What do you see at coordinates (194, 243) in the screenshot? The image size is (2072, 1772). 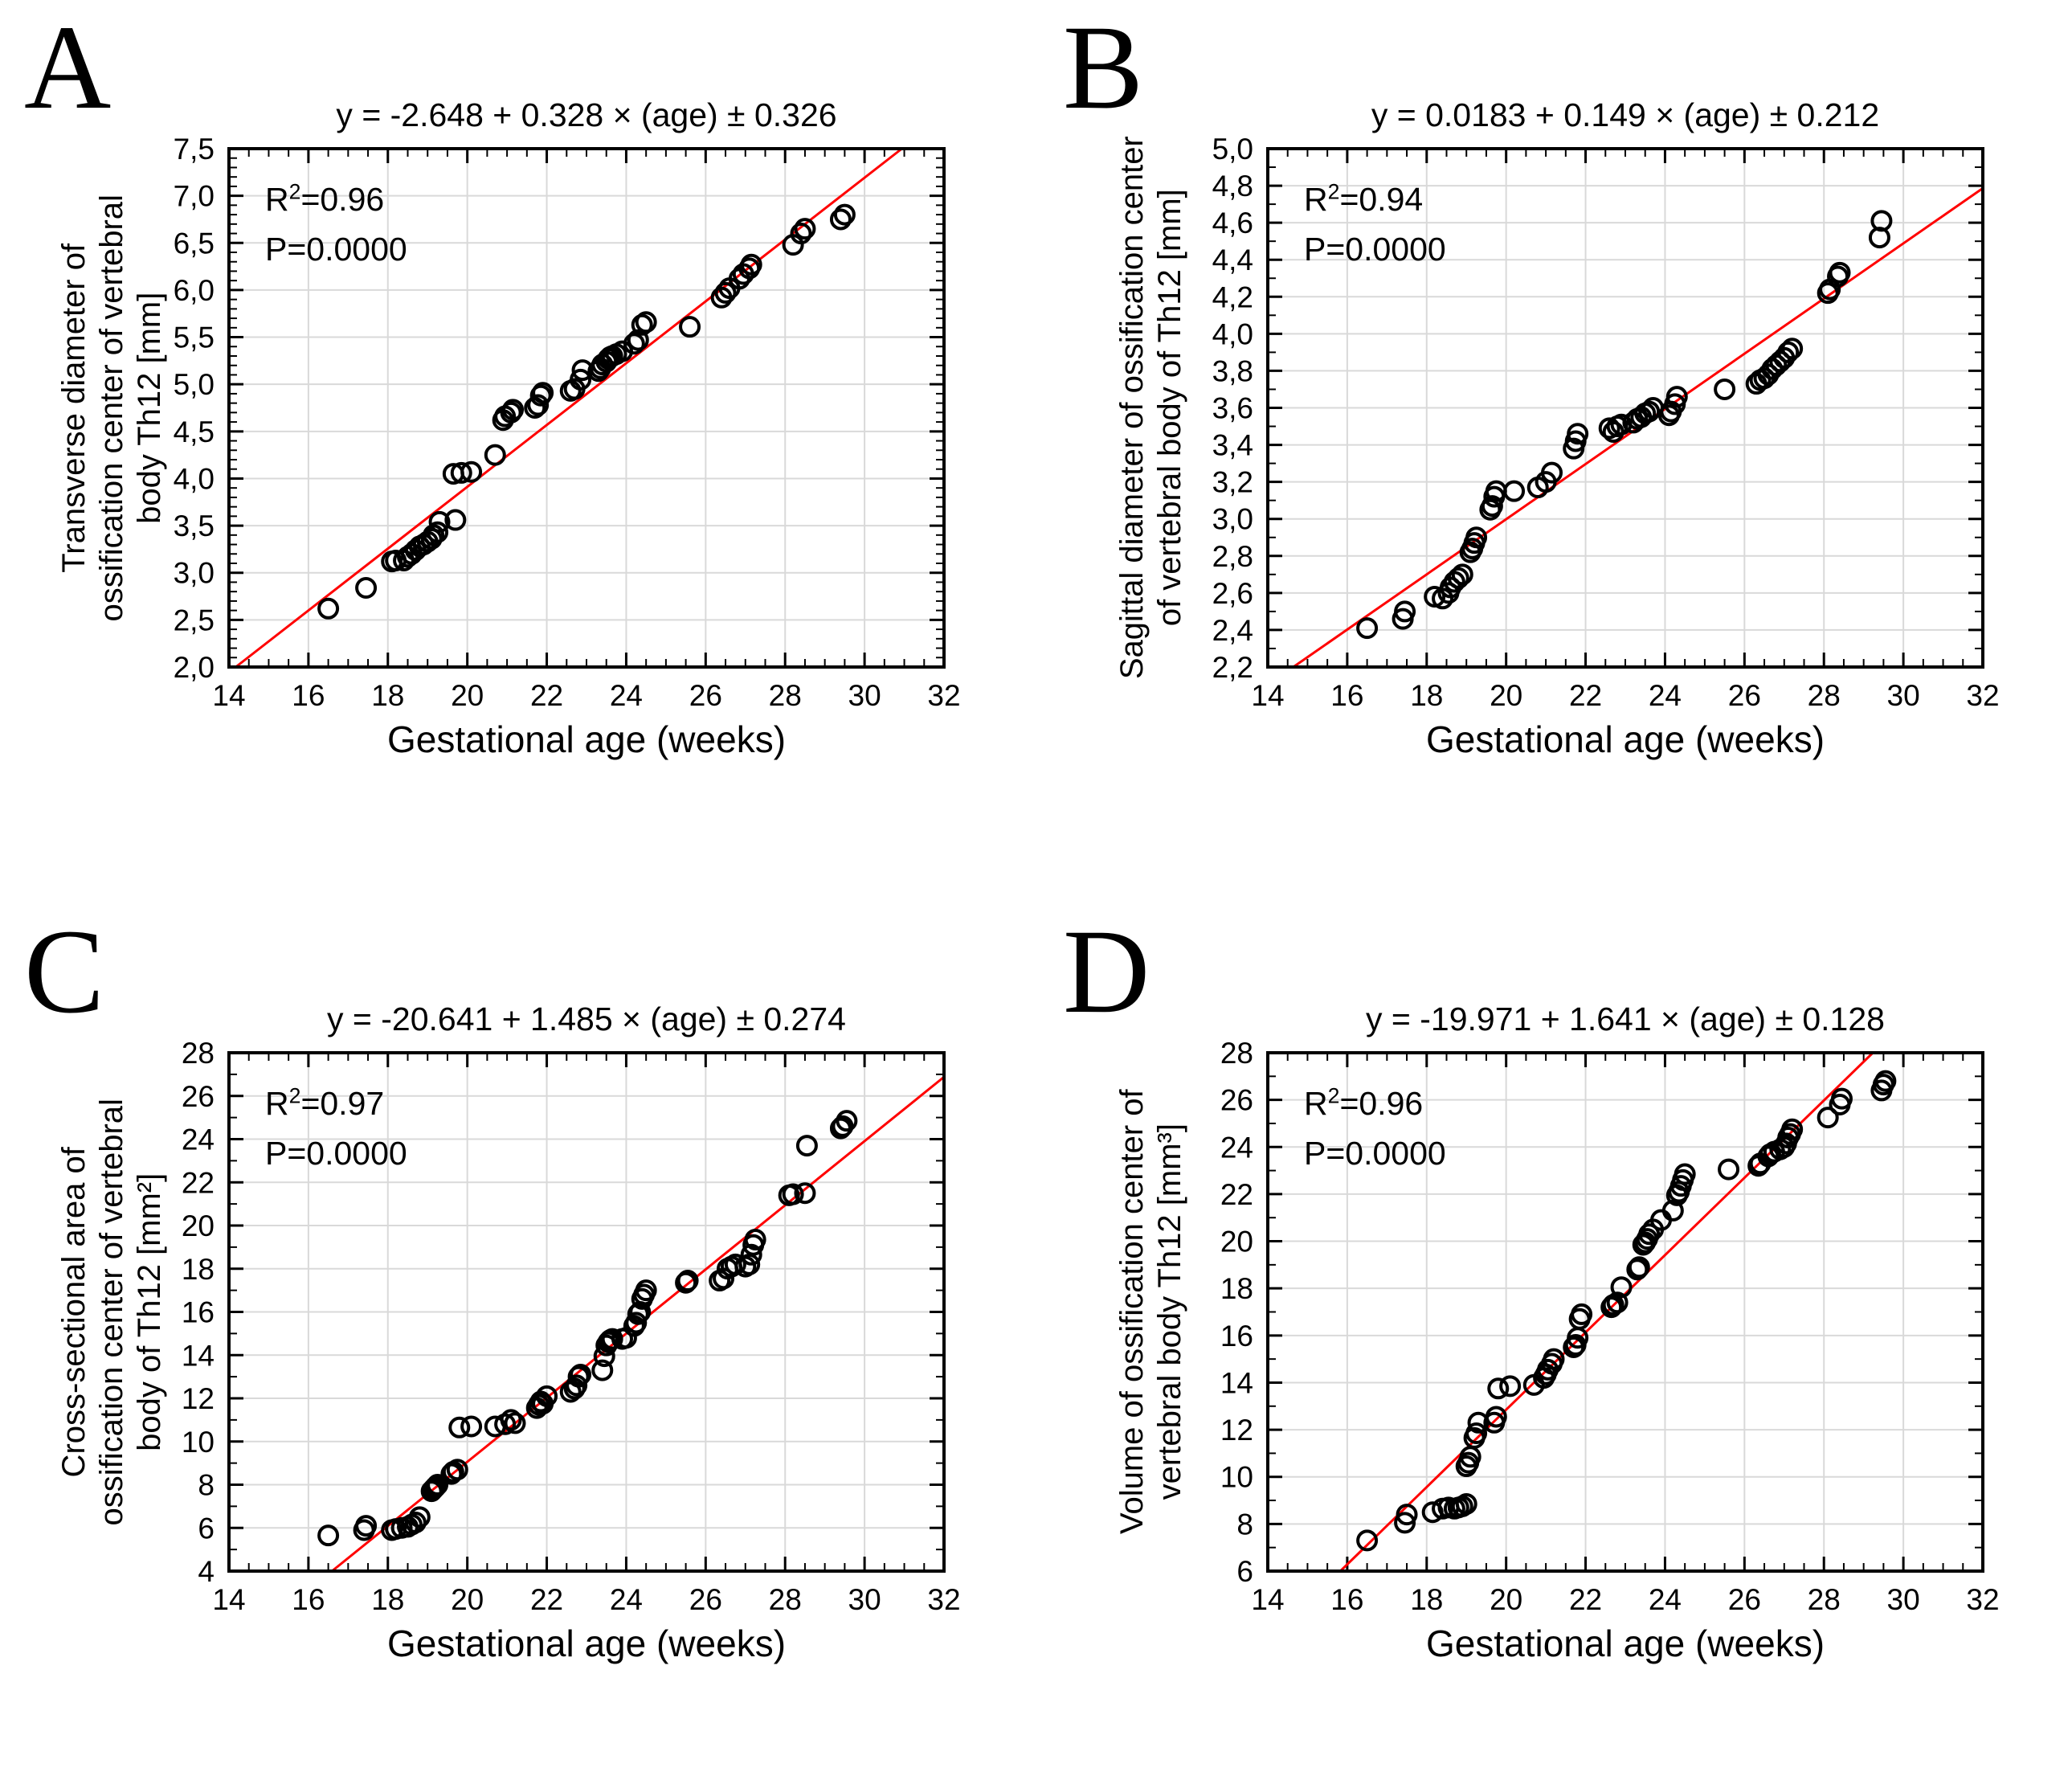 I see `svg-text: 6,5` at bounding box center [194, 243].